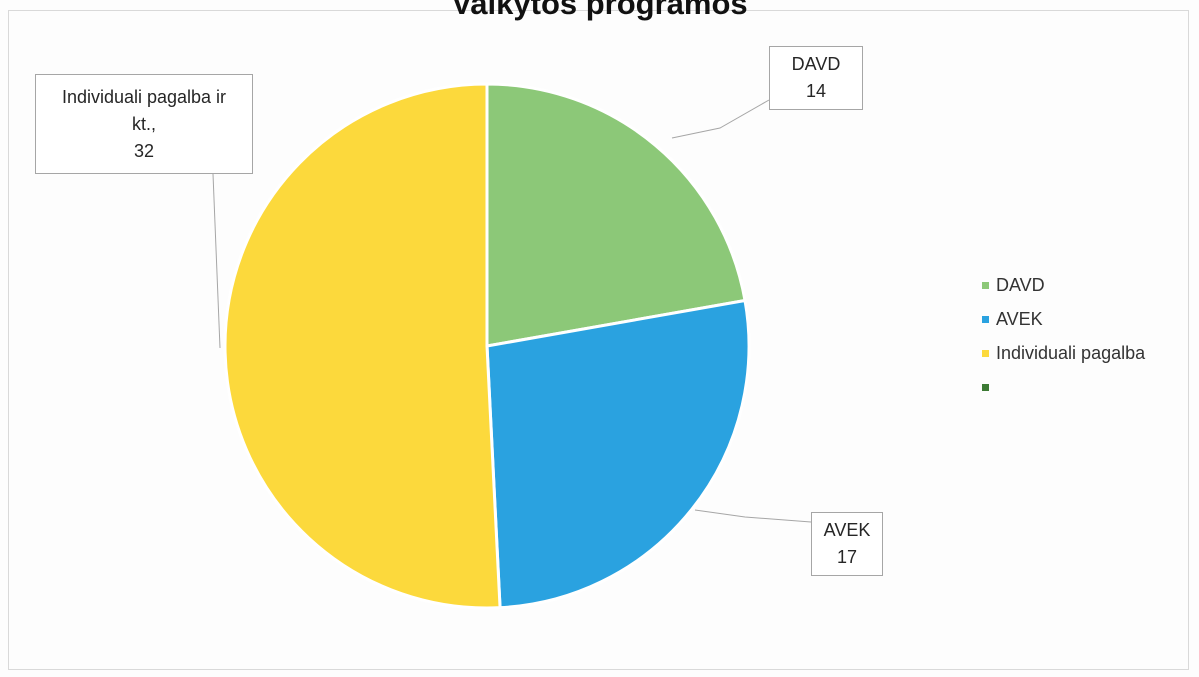  What do you see at coordinates (144, 151) in the screenshot?
I see `data-label-individuali-value: 32` at bounding box center [144, 151].